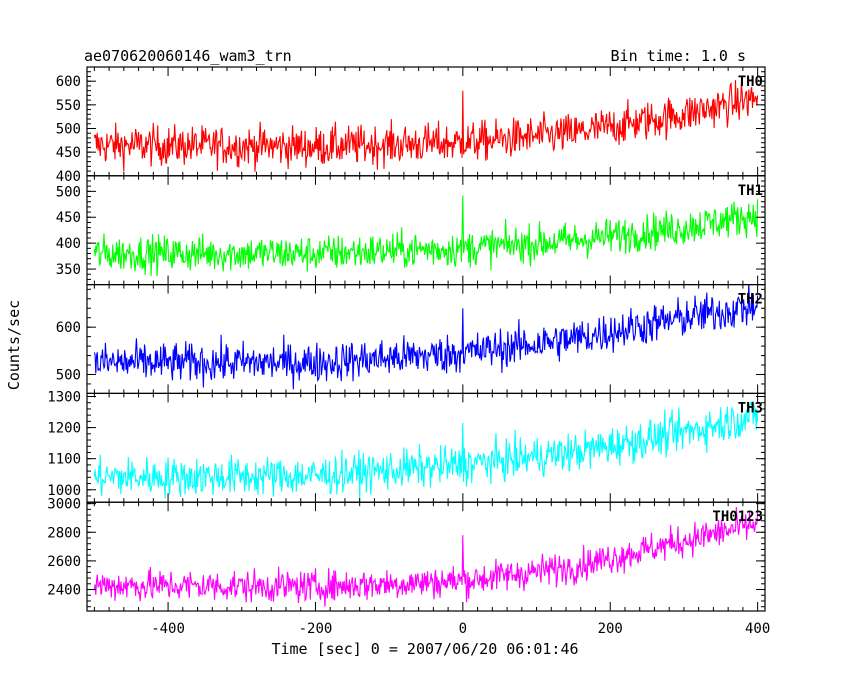 This screenshot has height=680, width=850. I want to click on series-th0123-line, so click(426, 556).